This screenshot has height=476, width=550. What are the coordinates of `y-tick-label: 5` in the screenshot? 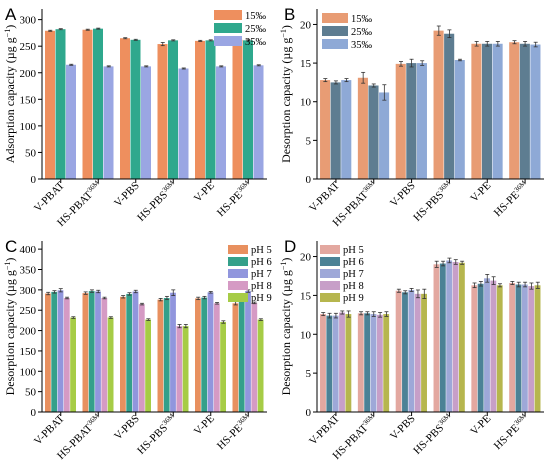 It's located at (309, 141).